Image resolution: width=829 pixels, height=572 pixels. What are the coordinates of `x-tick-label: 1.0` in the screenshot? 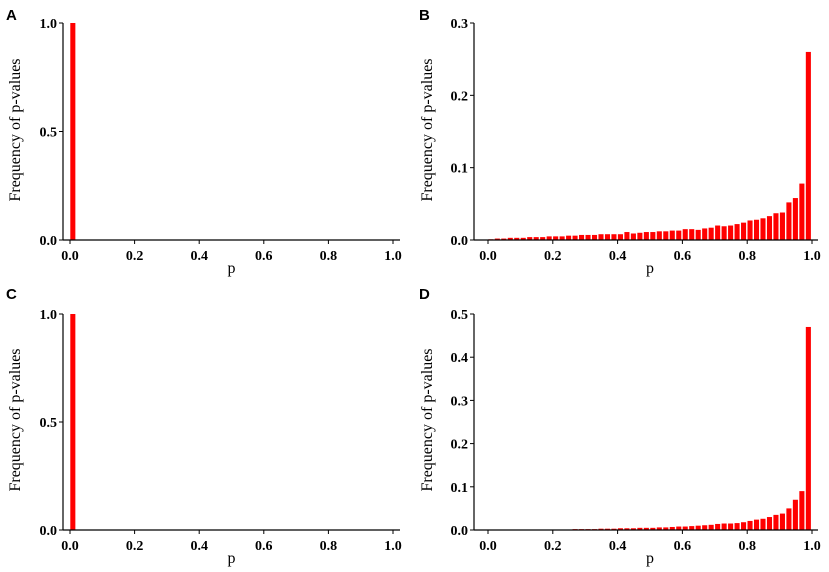 It's located at (393, 256).